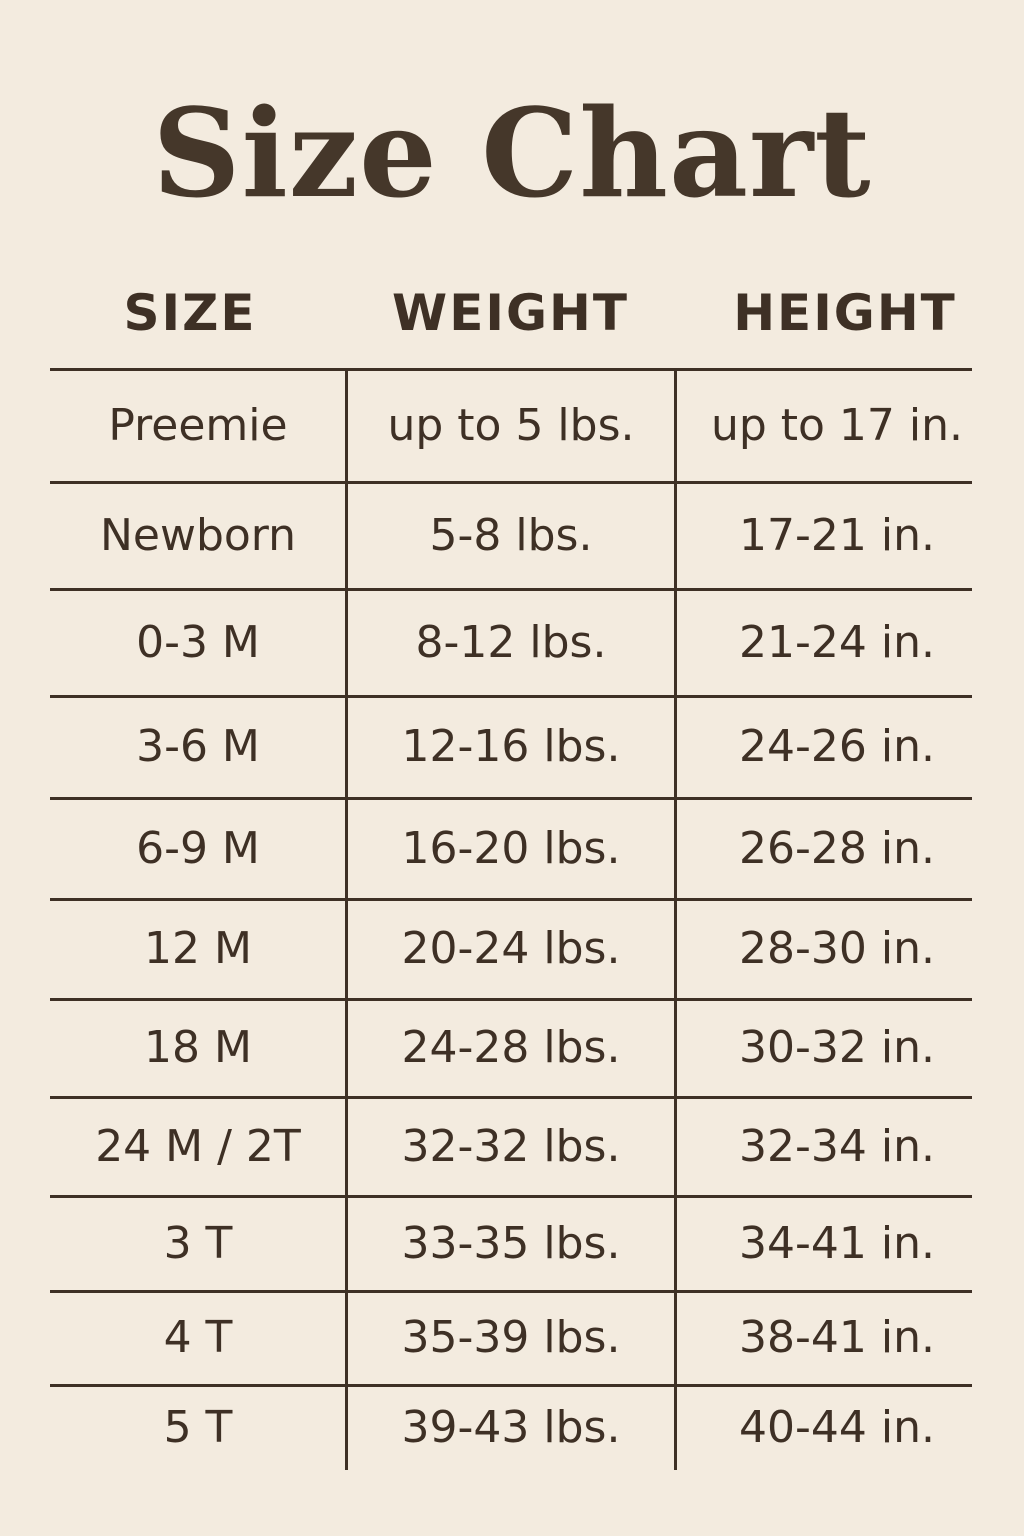 The height and width of the screenshot is (1536, 1024). Describe the element at coordinates (511, 1047) in the screenshot. I see `cell-weight: 24-28 lbs.` at that location.